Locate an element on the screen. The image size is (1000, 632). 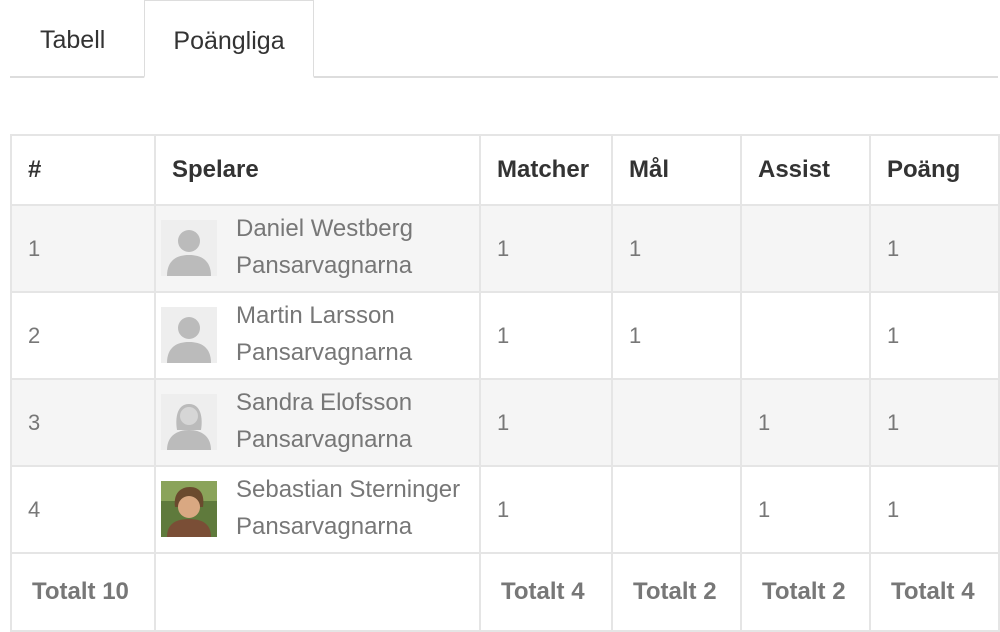
header-goals: Mål is located at coordinates (676, 170).